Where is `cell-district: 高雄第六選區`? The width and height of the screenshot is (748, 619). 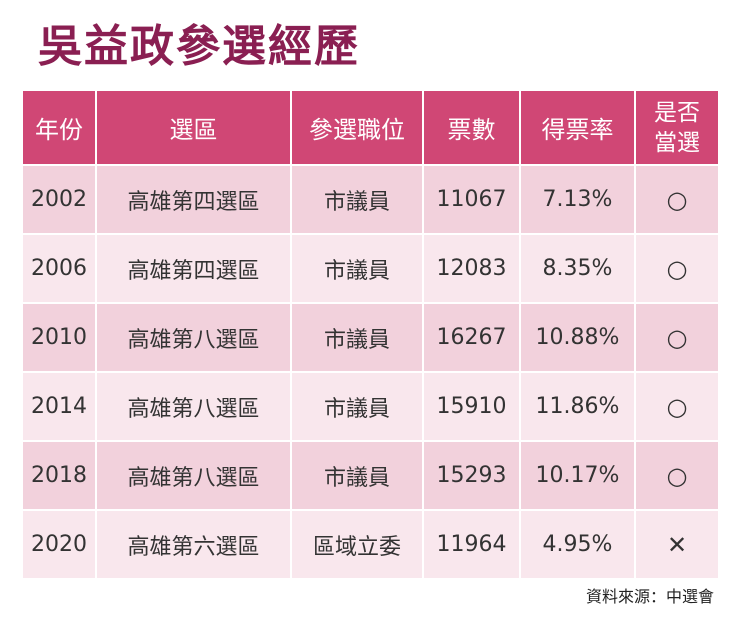 cell-district: 高雄第六選區 is located at coordinates (193, 544).